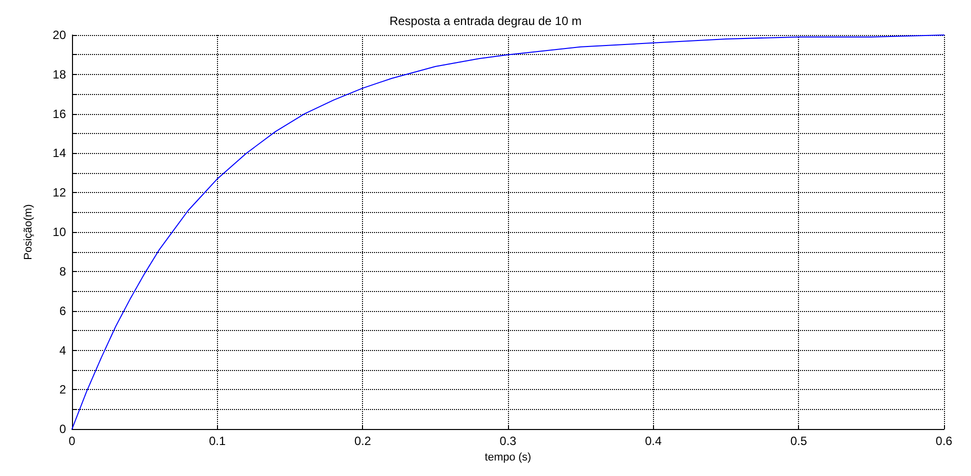 The width and height of the screenshot is (971, 476). What do you see at coordinates (944, 441) in the screenshot?
I see `x-tick-label: 0.6` at bounding box center [944, 441].